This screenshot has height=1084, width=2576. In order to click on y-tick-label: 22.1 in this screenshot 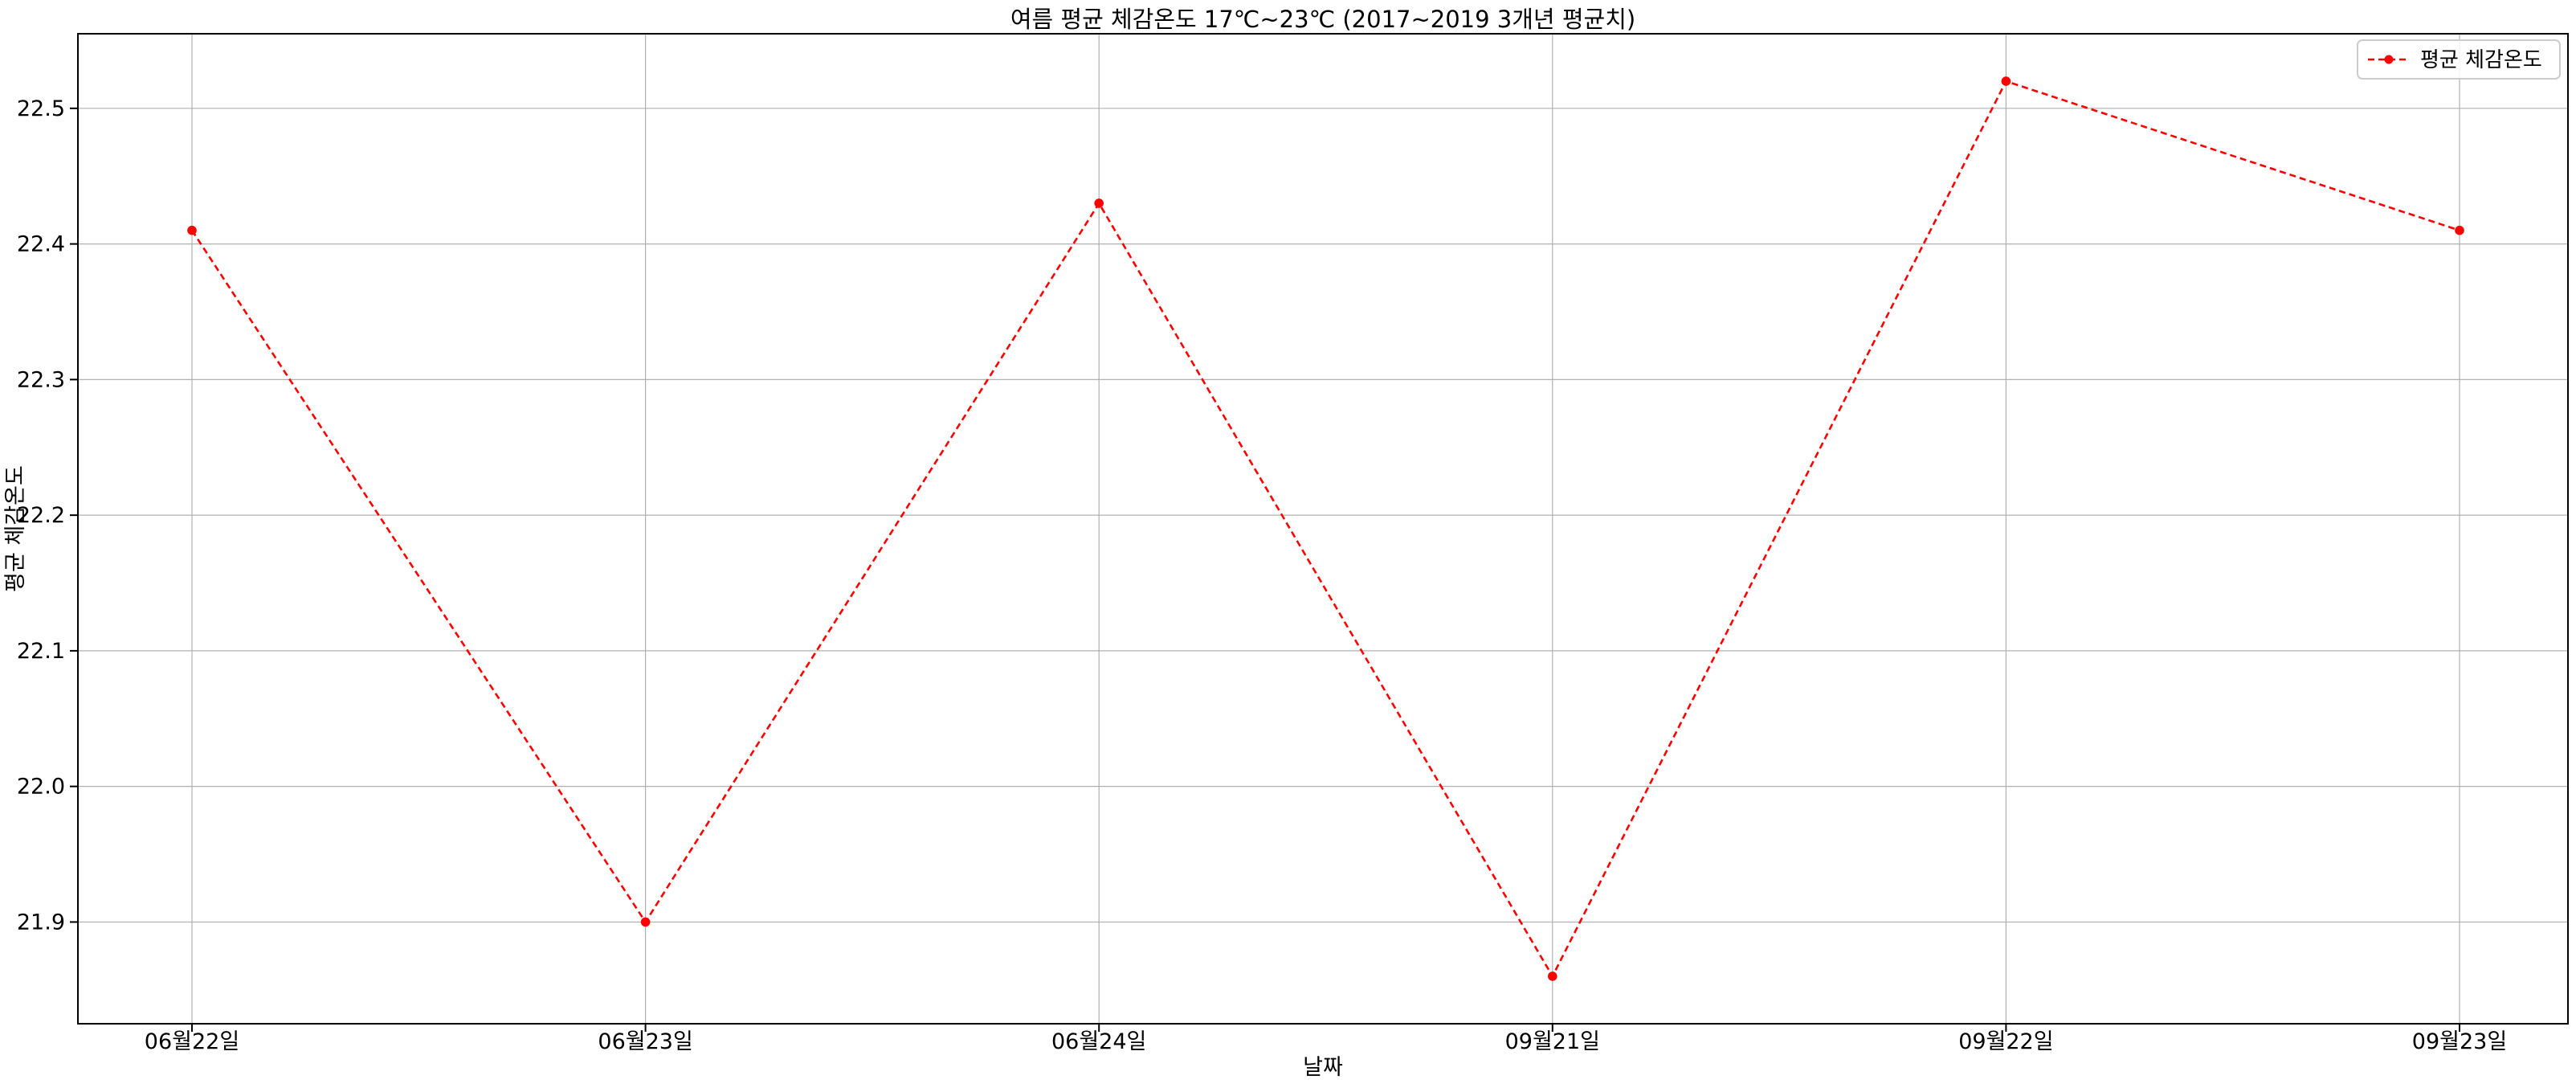, I will do `click(41, 651)`.